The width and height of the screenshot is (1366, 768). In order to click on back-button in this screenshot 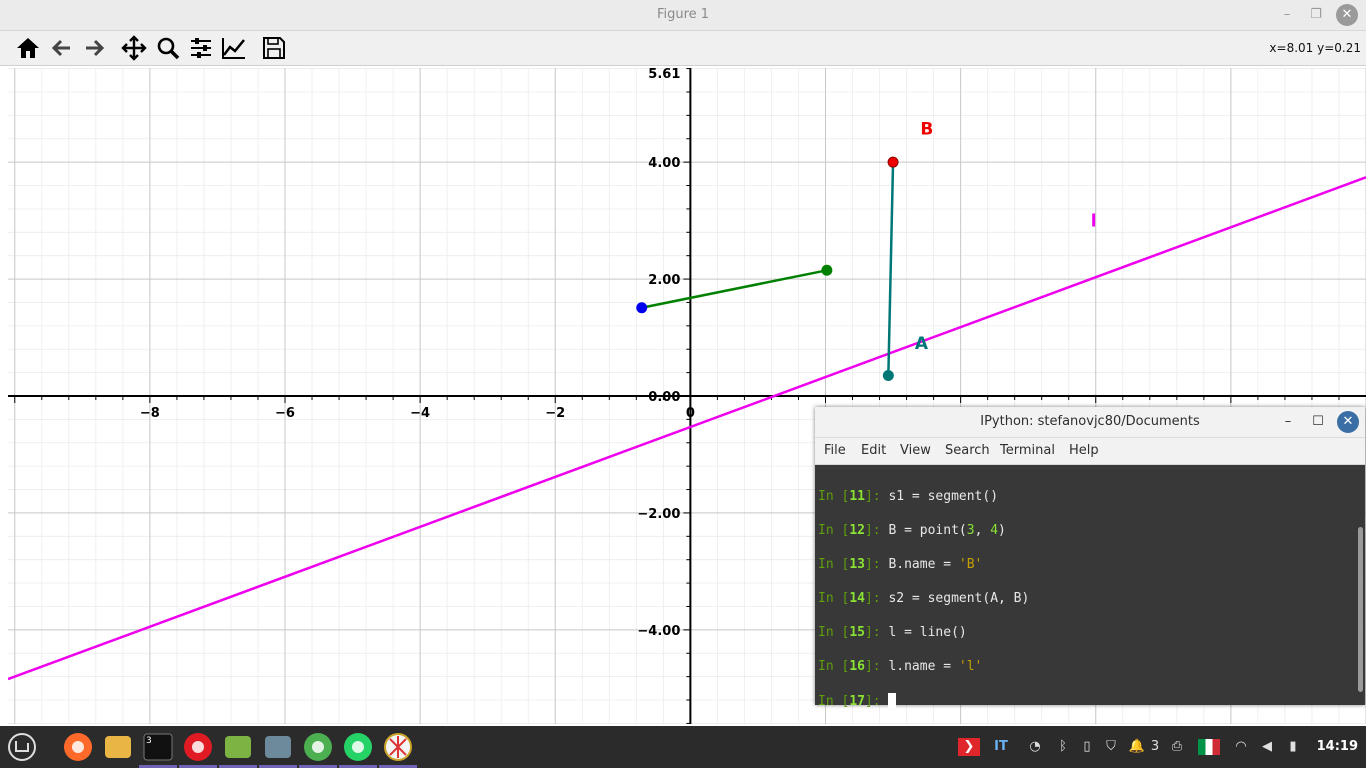, I will do `click(62, 48)`.